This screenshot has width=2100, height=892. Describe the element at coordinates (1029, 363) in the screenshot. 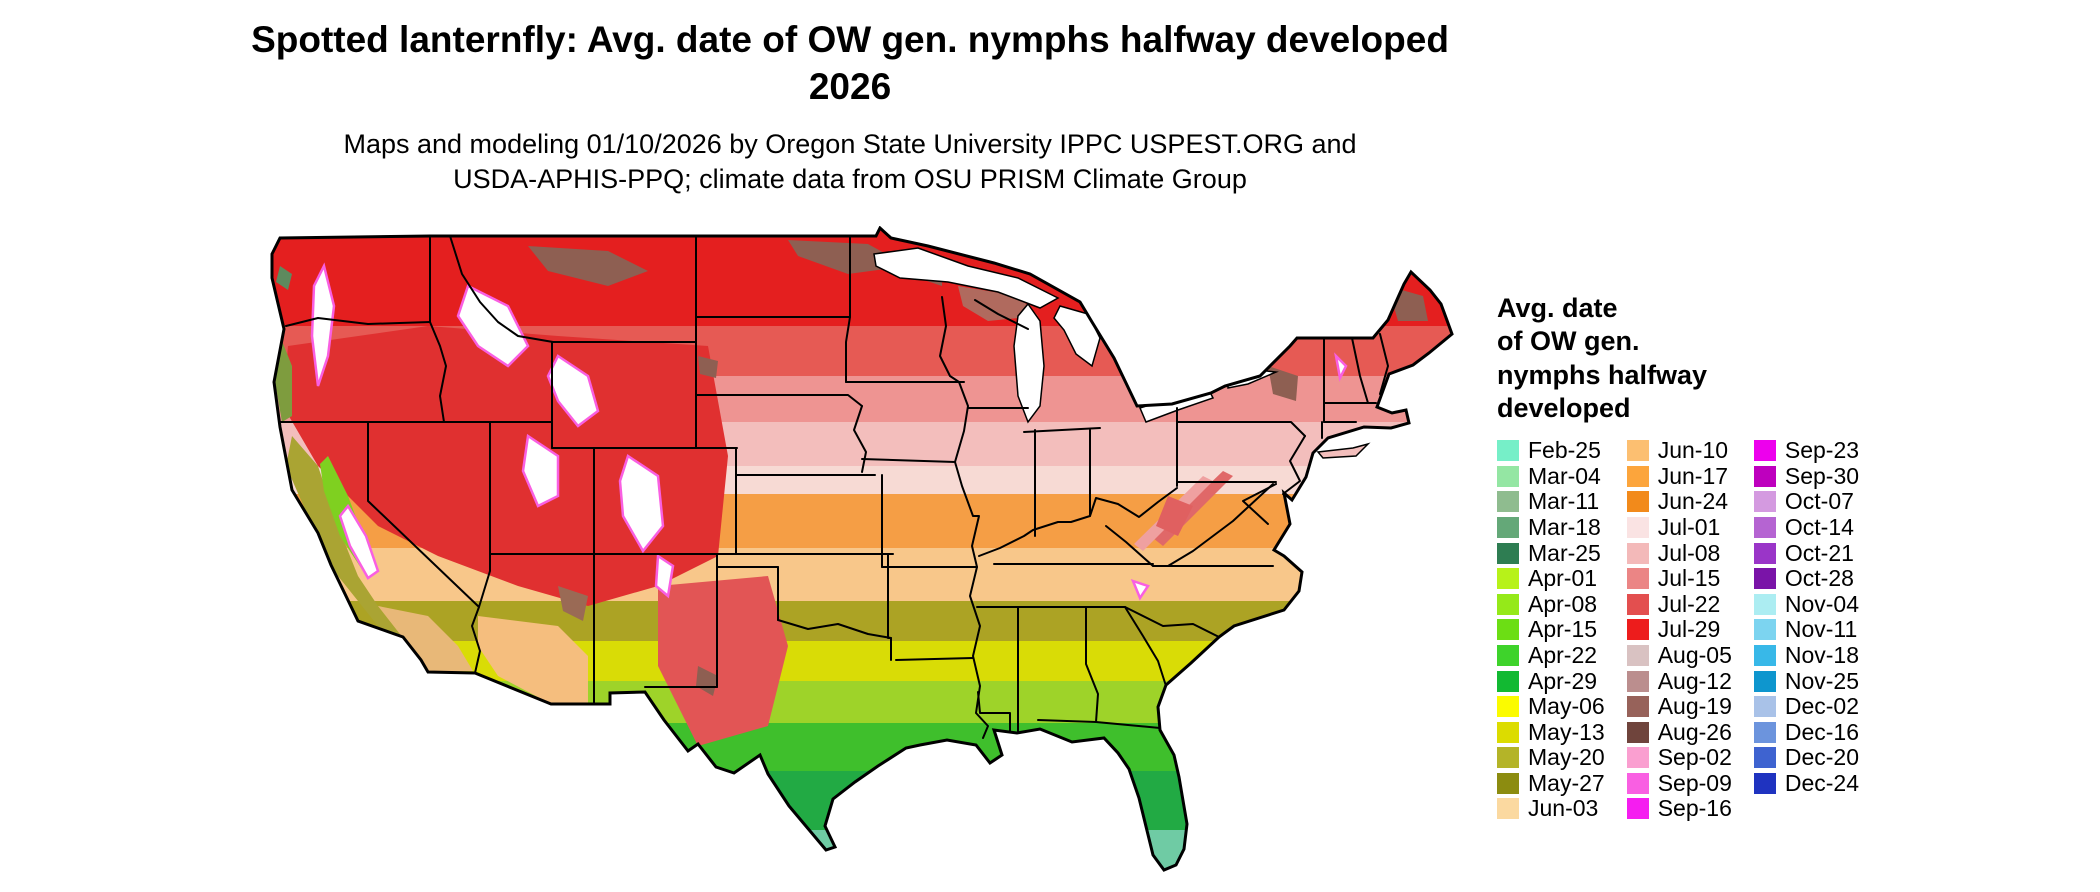

I see `lake-michigan` at that location.